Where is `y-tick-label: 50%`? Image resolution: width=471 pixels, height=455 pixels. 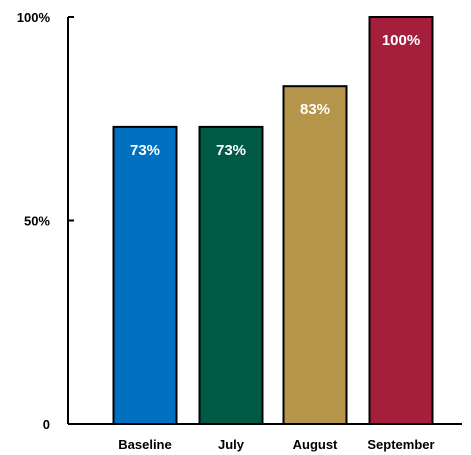 y-tick-label: 50% is located at coordinates (37, 221).